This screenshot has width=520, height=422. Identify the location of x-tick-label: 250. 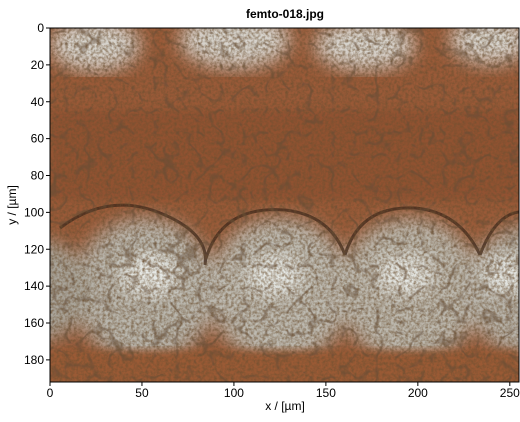
(510, 393).